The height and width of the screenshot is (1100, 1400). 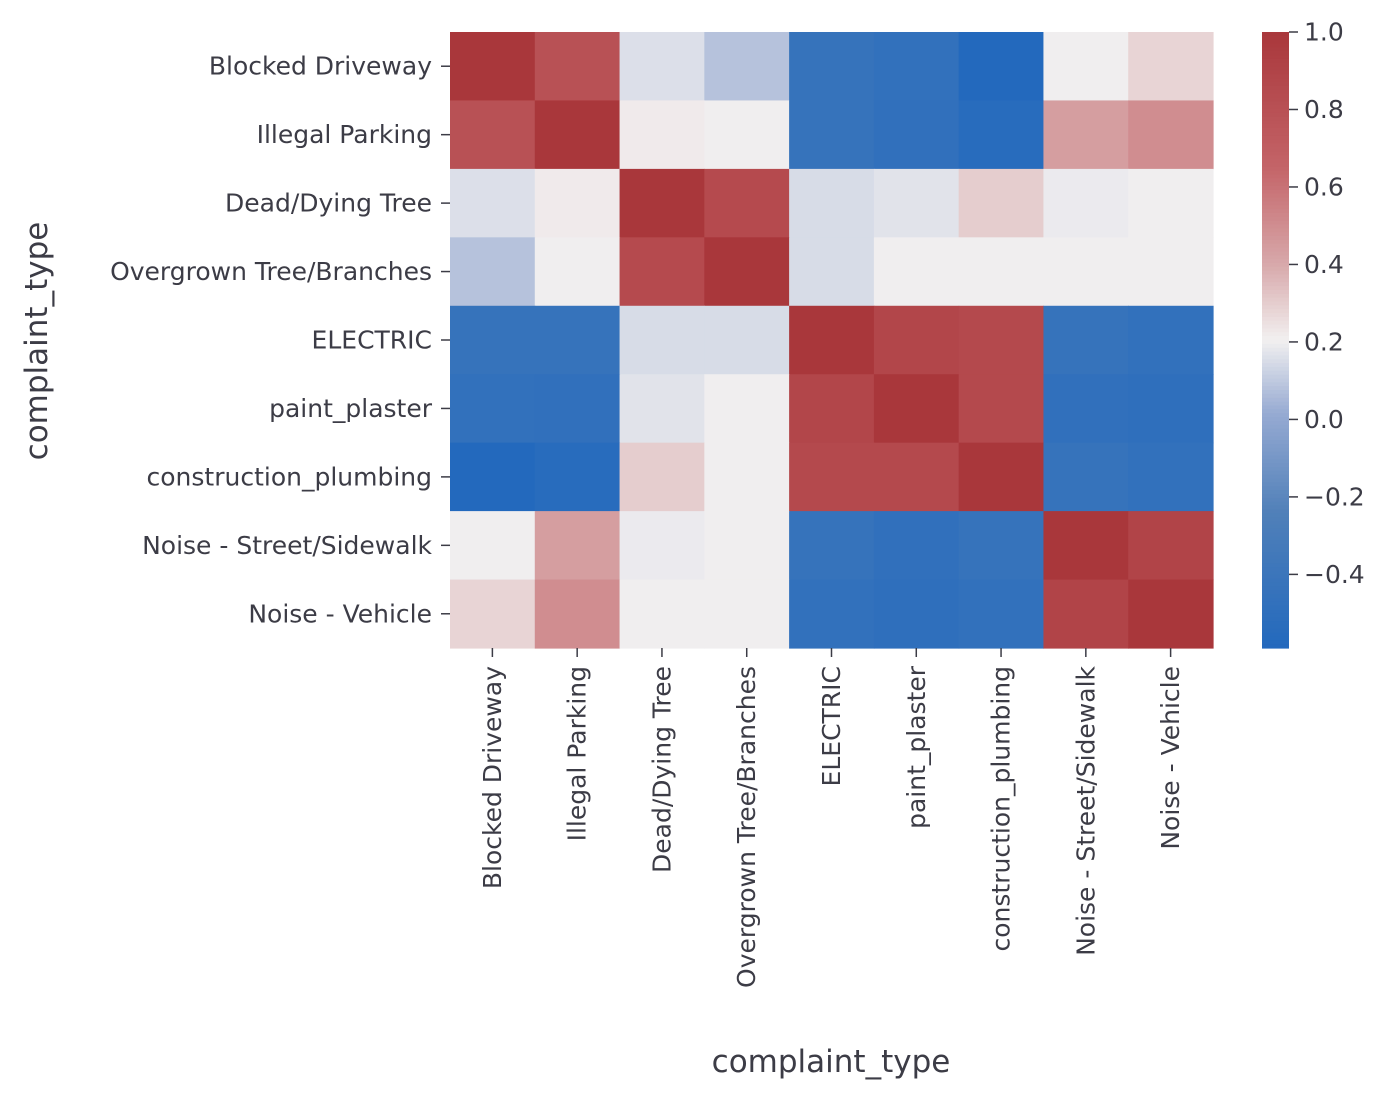 What do you see at coordinates (1324, 341) in the screenshot?
I see `colorbar-tick-label: 0.2` at bounding box center [1324, 341].